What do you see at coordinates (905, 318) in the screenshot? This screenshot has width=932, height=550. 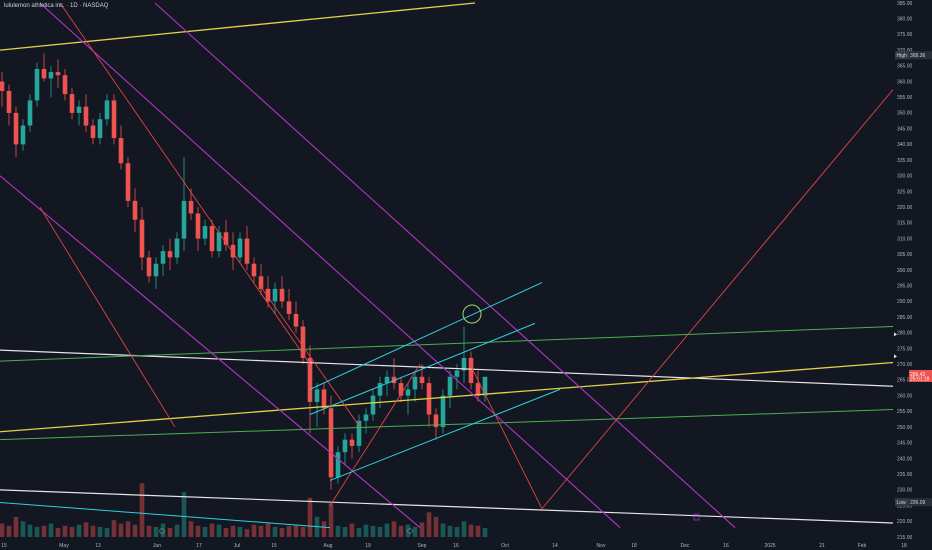 I see `price-tick-label: 285.00` at bounding box center [905, 318].